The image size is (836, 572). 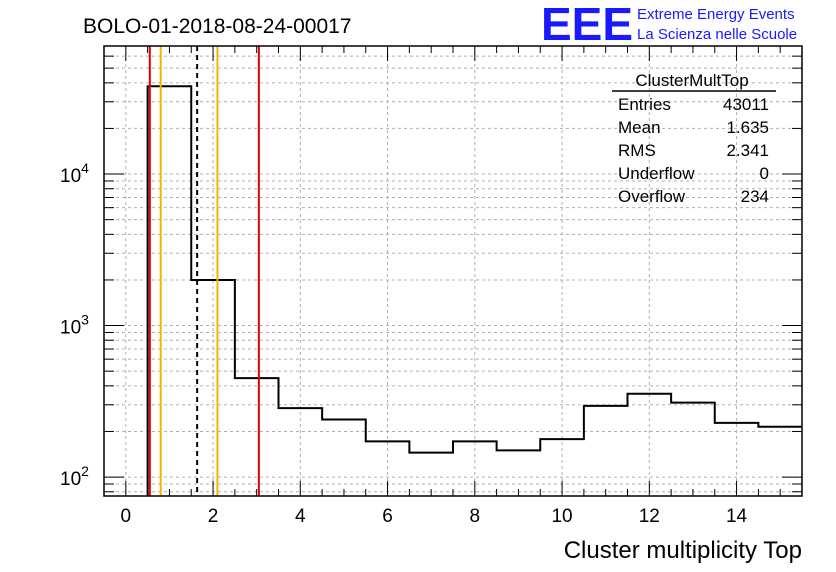 I want to click on eee-logo-line1: Extreme Energy Events, so click(x=716, y=14).